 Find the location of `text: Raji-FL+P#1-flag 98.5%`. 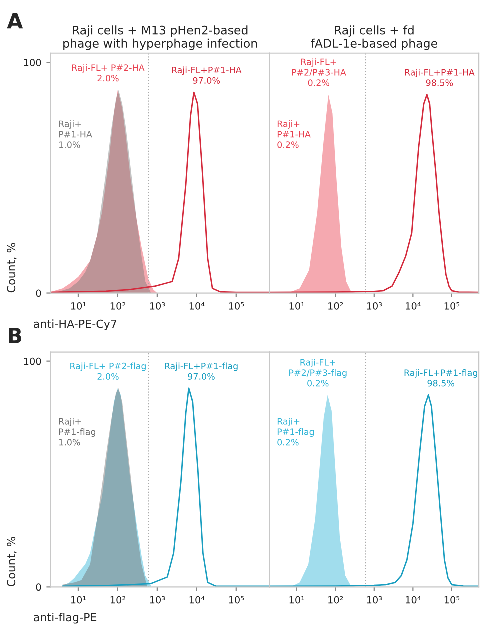

text: Raji-FL+P#1-flag 98.5% is located at coordinates (441, 378).